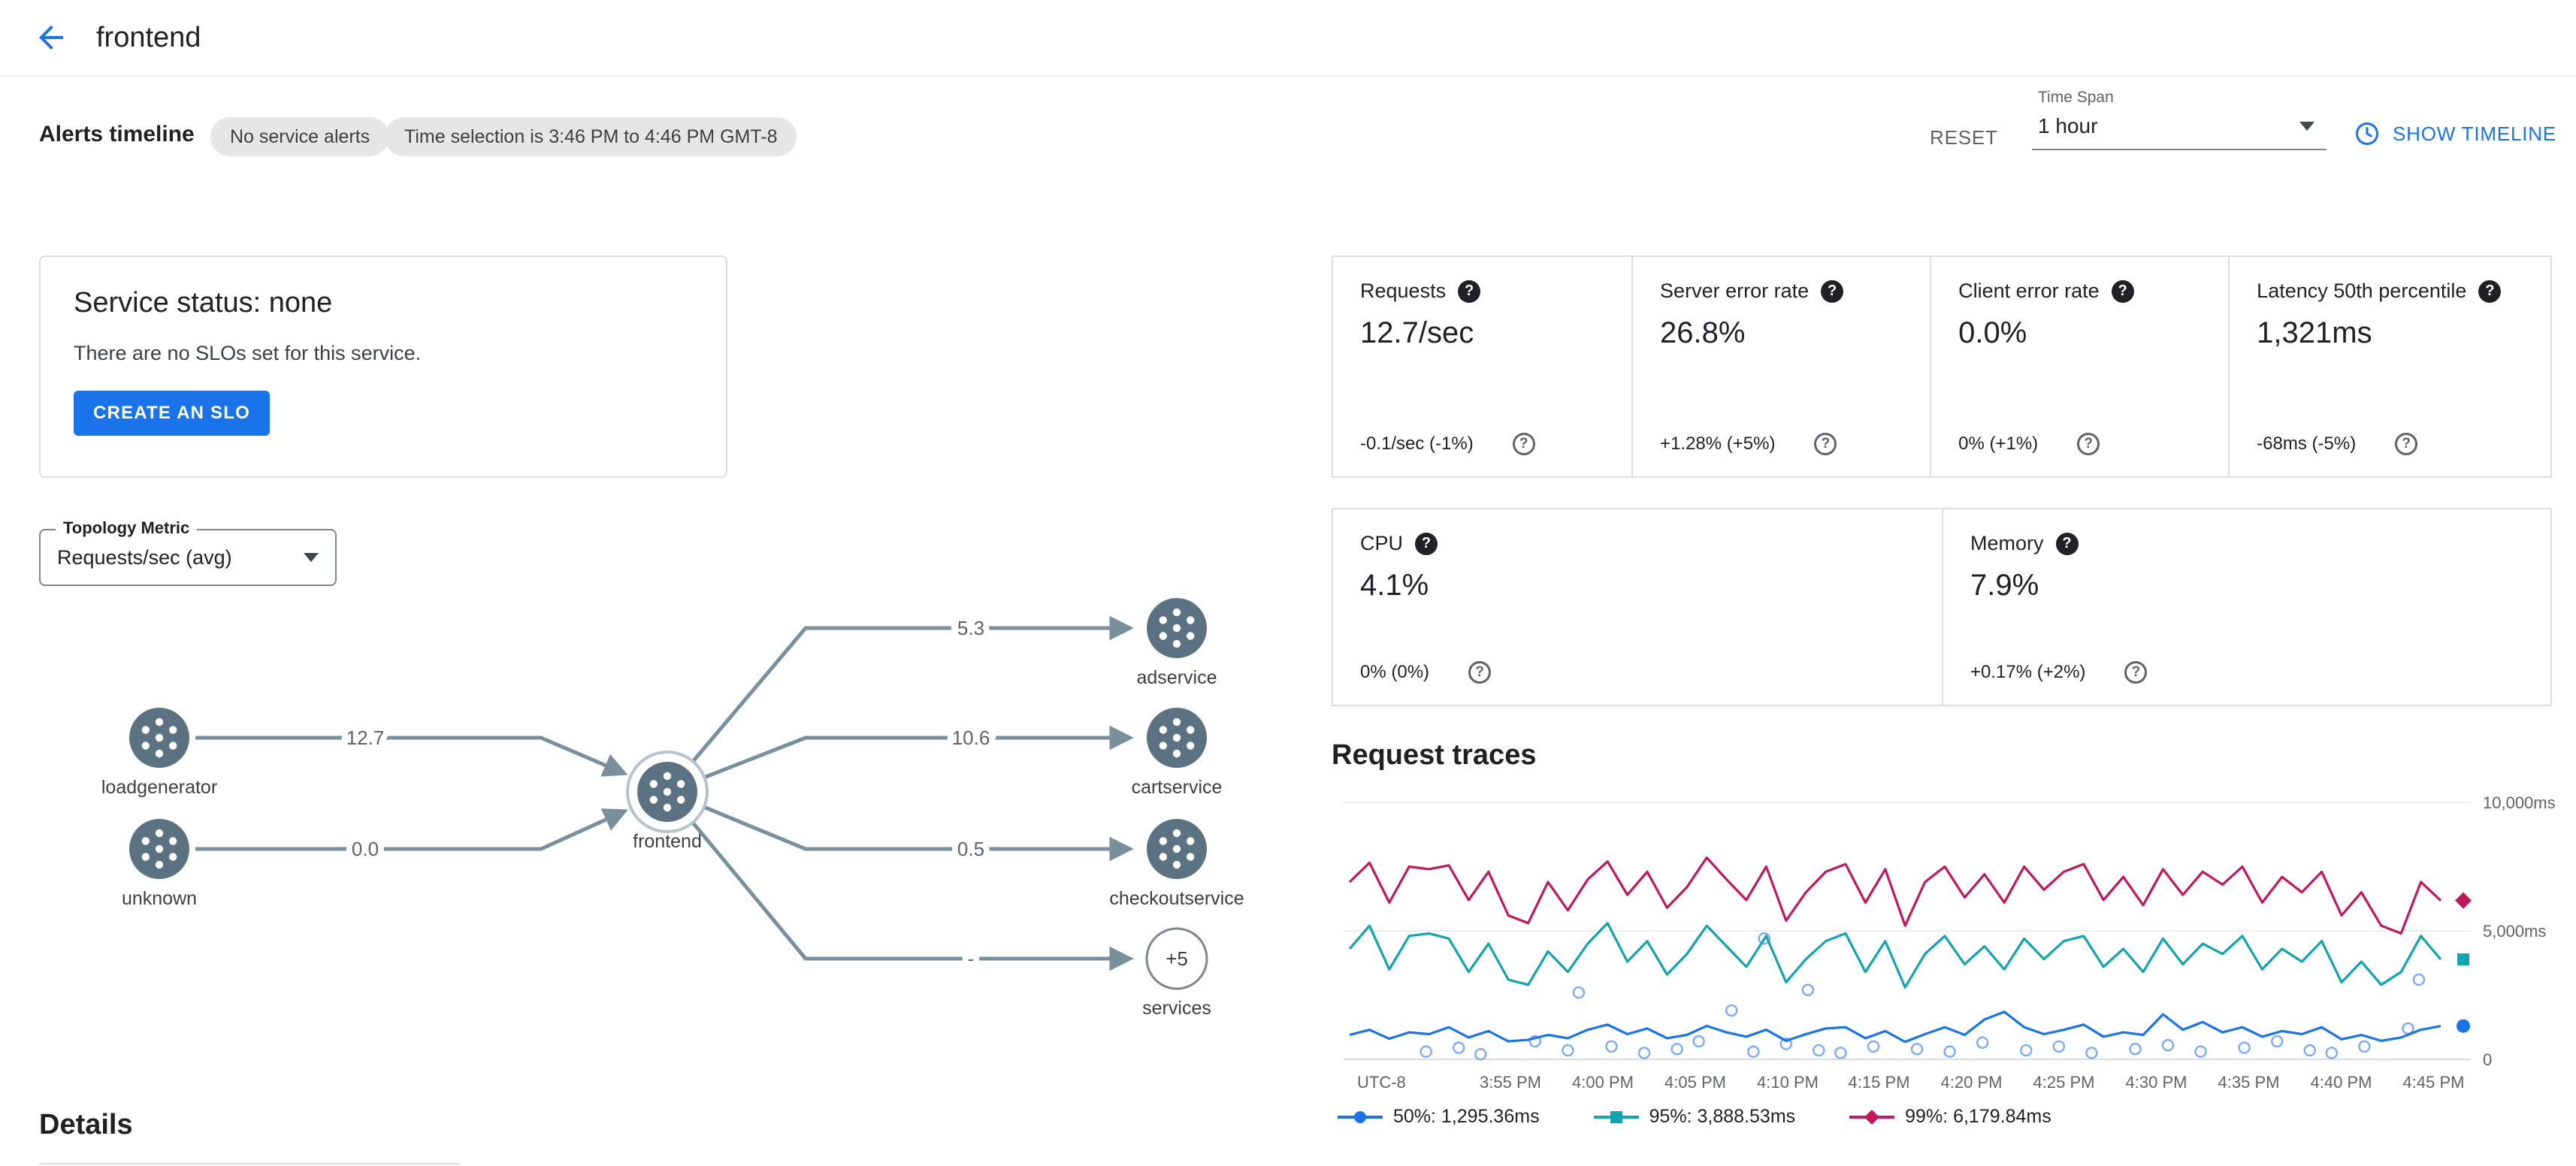 This screenshot has width=2576, height=1166. What do you see at coordinates (1467, 1116) in the screenshot?
I see `legend-label: 50%: 1,295.36ms` at bounding box center [1467, 1116].